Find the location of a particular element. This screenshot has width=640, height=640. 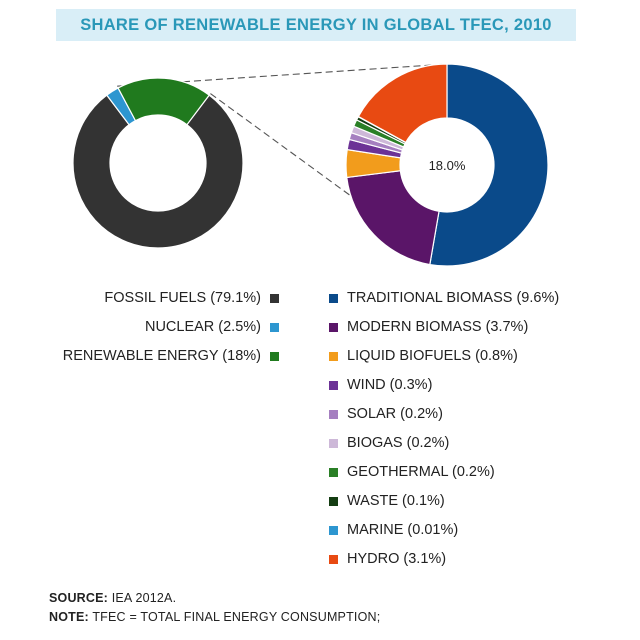

legend-item-solar: SOLAR (0.2%) is located at coordinates (386, 414).